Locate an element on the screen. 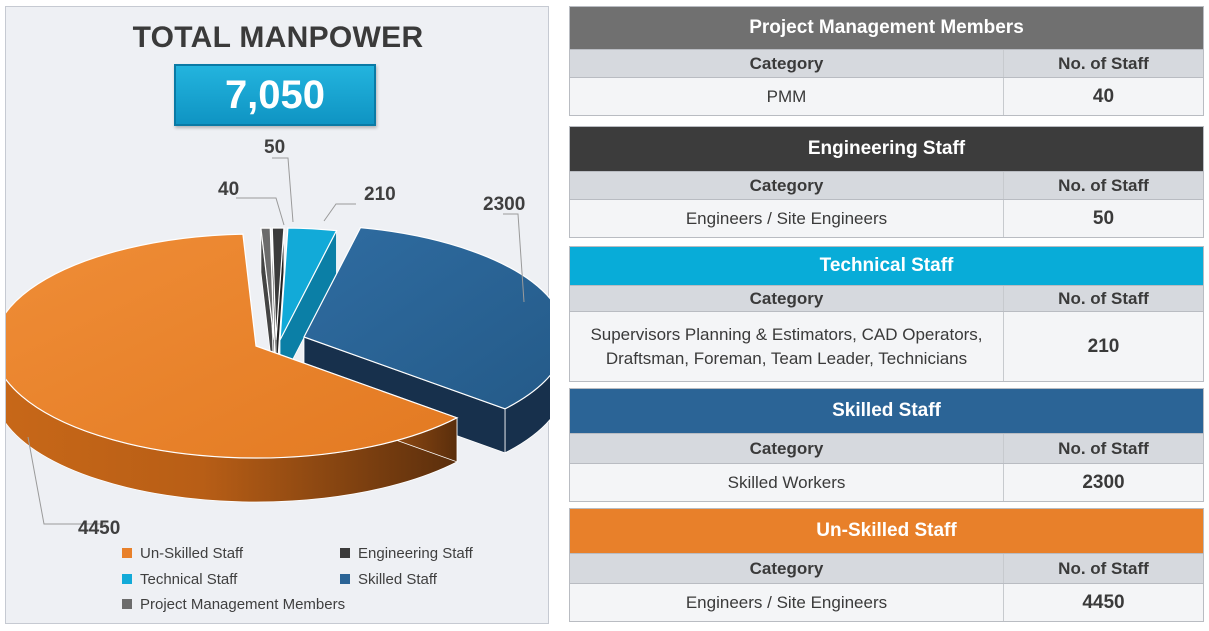 This screenshot has width=1209, height=631. pie-data-label: 210 is located at coordinates (380, 194).